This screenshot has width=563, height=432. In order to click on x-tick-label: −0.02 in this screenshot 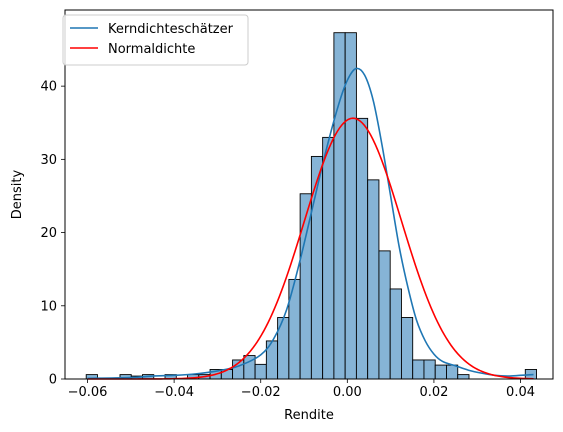, I will do `click(261, 392)`.